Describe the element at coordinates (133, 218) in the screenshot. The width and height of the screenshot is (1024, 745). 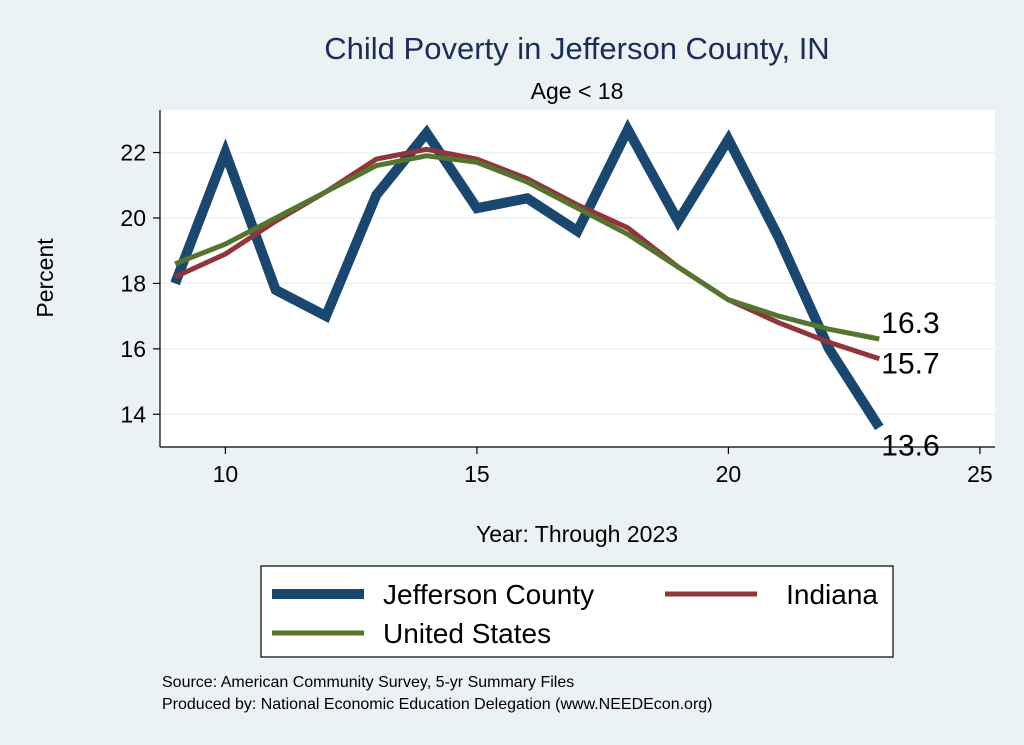
I see `y-tick-label: 20` at that location.